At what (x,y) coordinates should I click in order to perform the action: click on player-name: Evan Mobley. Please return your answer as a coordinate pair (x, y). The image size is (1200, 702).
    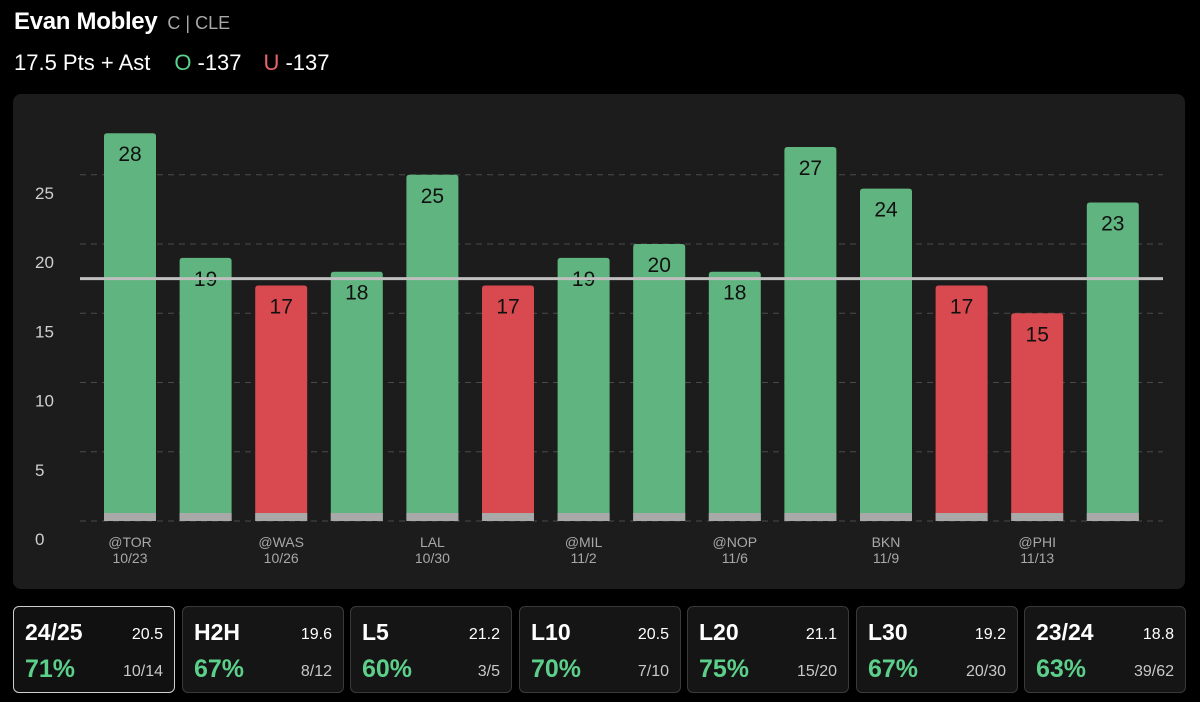
    Looking at the image, I should click on (86, 21).